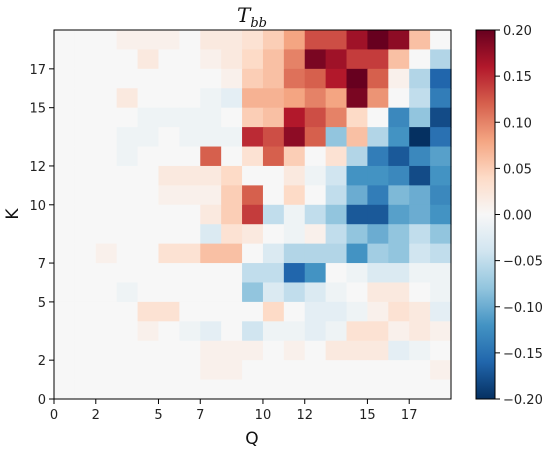  Describe the element at coordinates (37, 167) in the screenshot. I see `y-tick-label: 12` at that location.